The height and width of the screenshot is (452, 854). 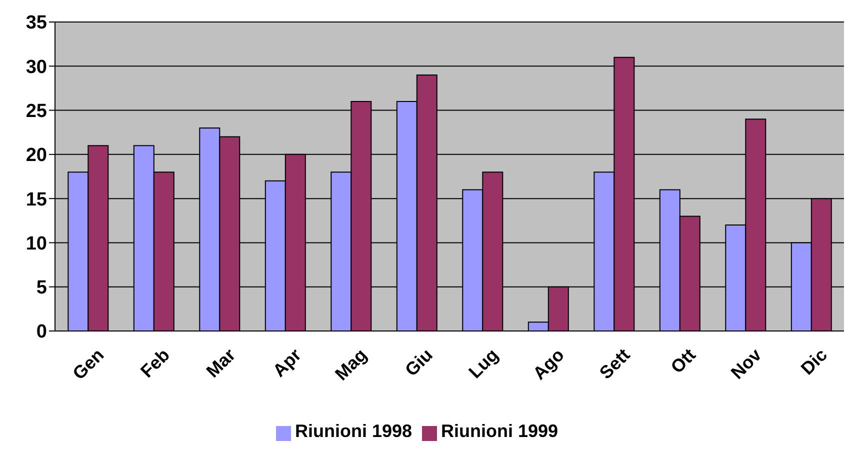 I want to click on x-tick-label: Mar, so click(x=221, y=363).